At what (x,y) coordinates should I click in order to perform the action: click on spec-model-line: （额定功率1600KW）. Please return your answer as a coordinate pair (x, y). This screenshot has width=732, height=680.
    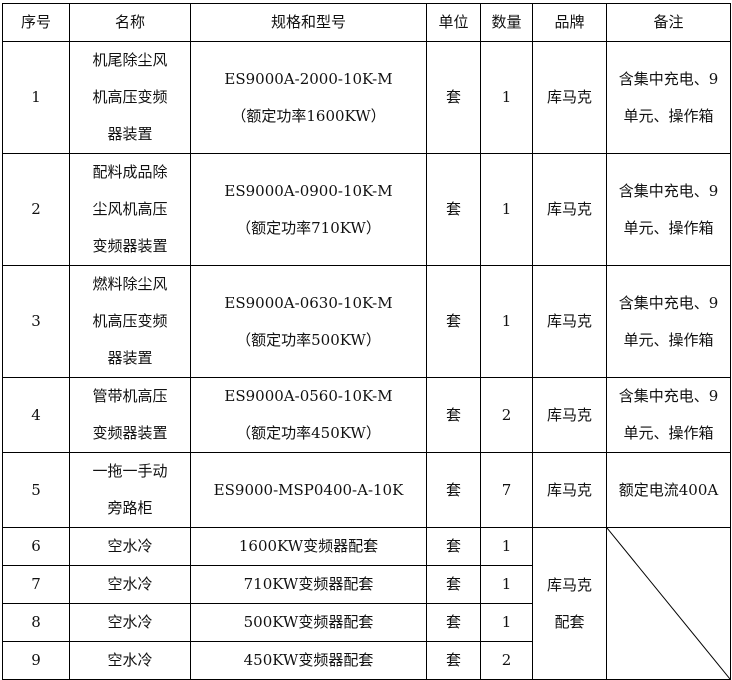
    Looking at the image, I should click on (308, 115).